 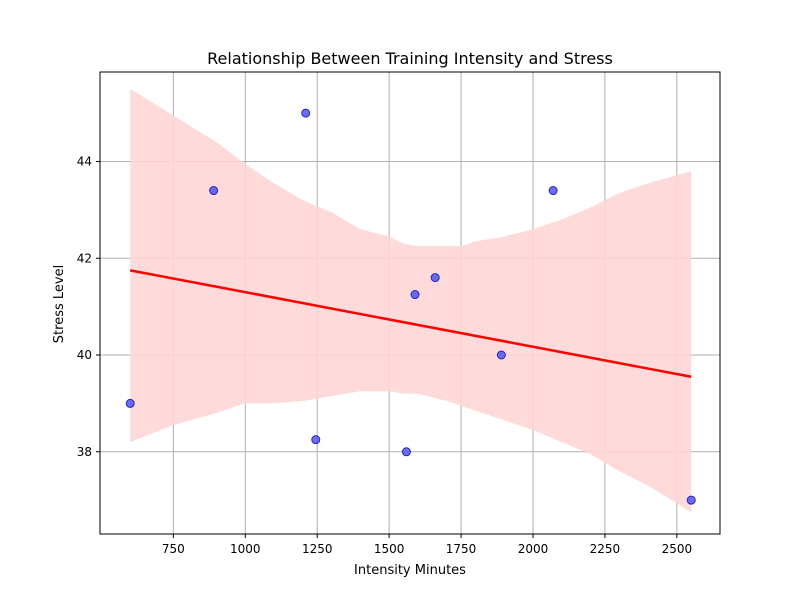 What do you see at coordinates (84, 161) in the screenshot?
I see `y-tick-label: 44` at bounding box center [84, 161].